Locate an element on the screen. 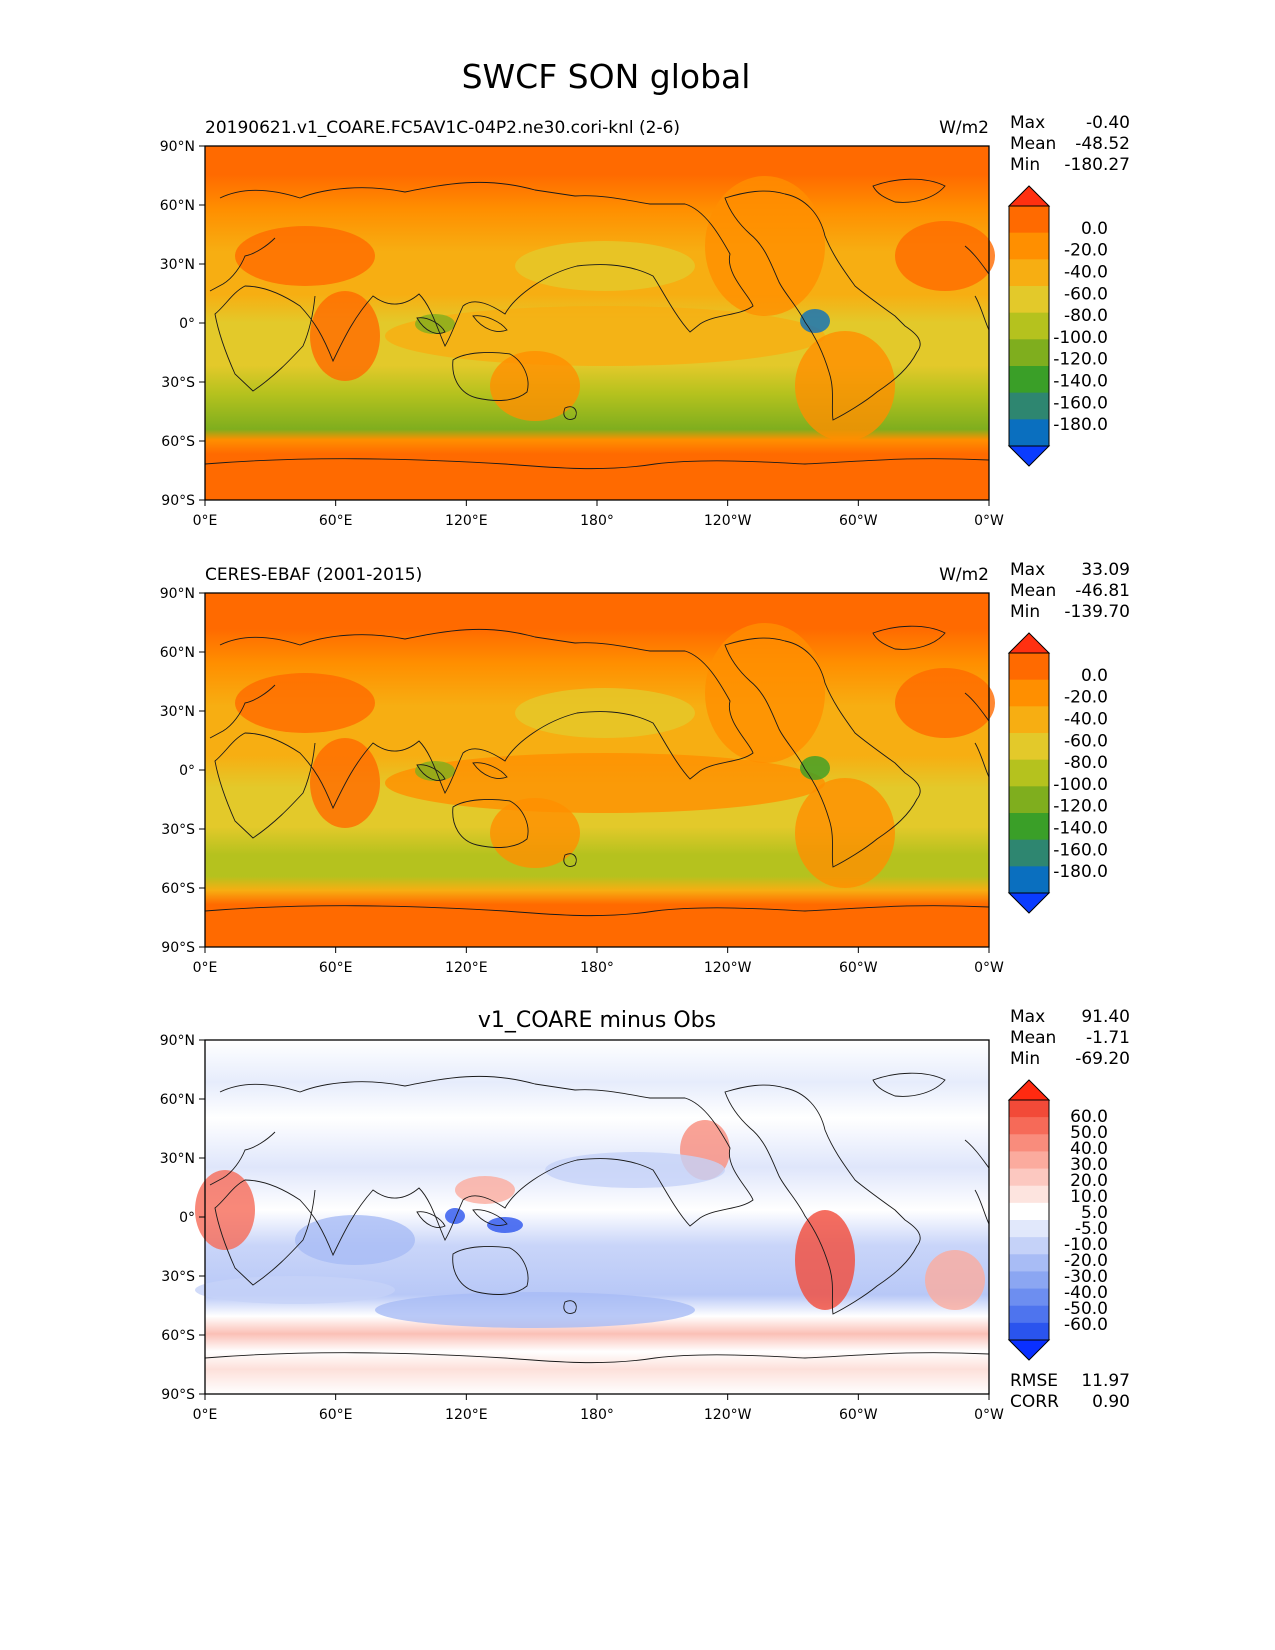  colorbar-label: 20.0 is located at coordinates (1089, 1181).